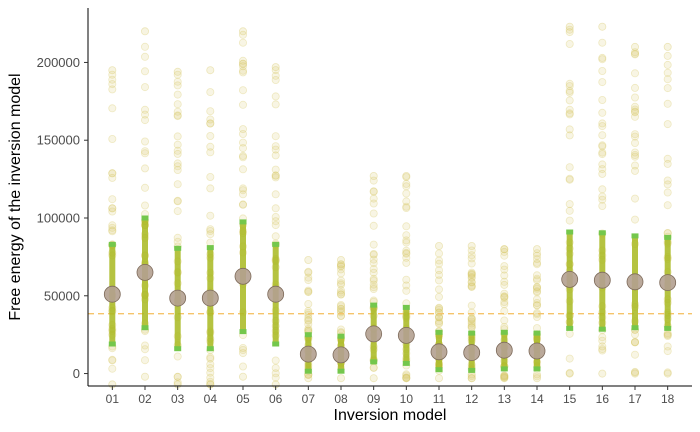 This screenshot has width=700, height=432. What do you see at coordinates (390, 415) in the screenshot?
I see `x-axis-title: Inversion model` at bounding box center [390, 415].